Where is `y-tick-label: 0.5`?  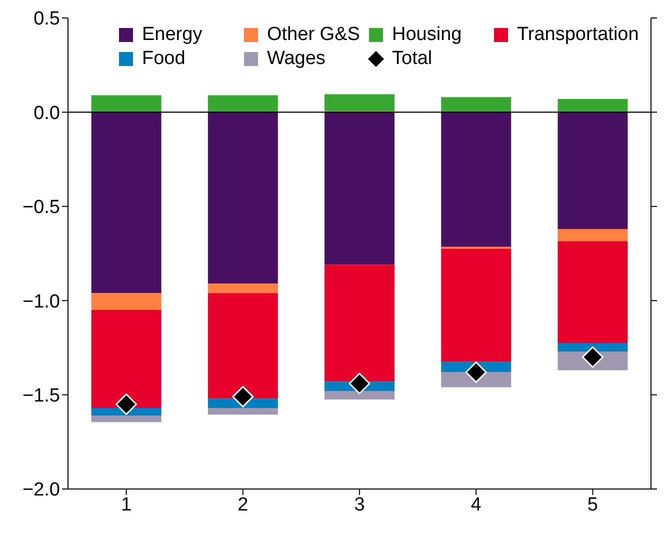 y-tick-label: 0.5 is located at coordinates (47, 19).